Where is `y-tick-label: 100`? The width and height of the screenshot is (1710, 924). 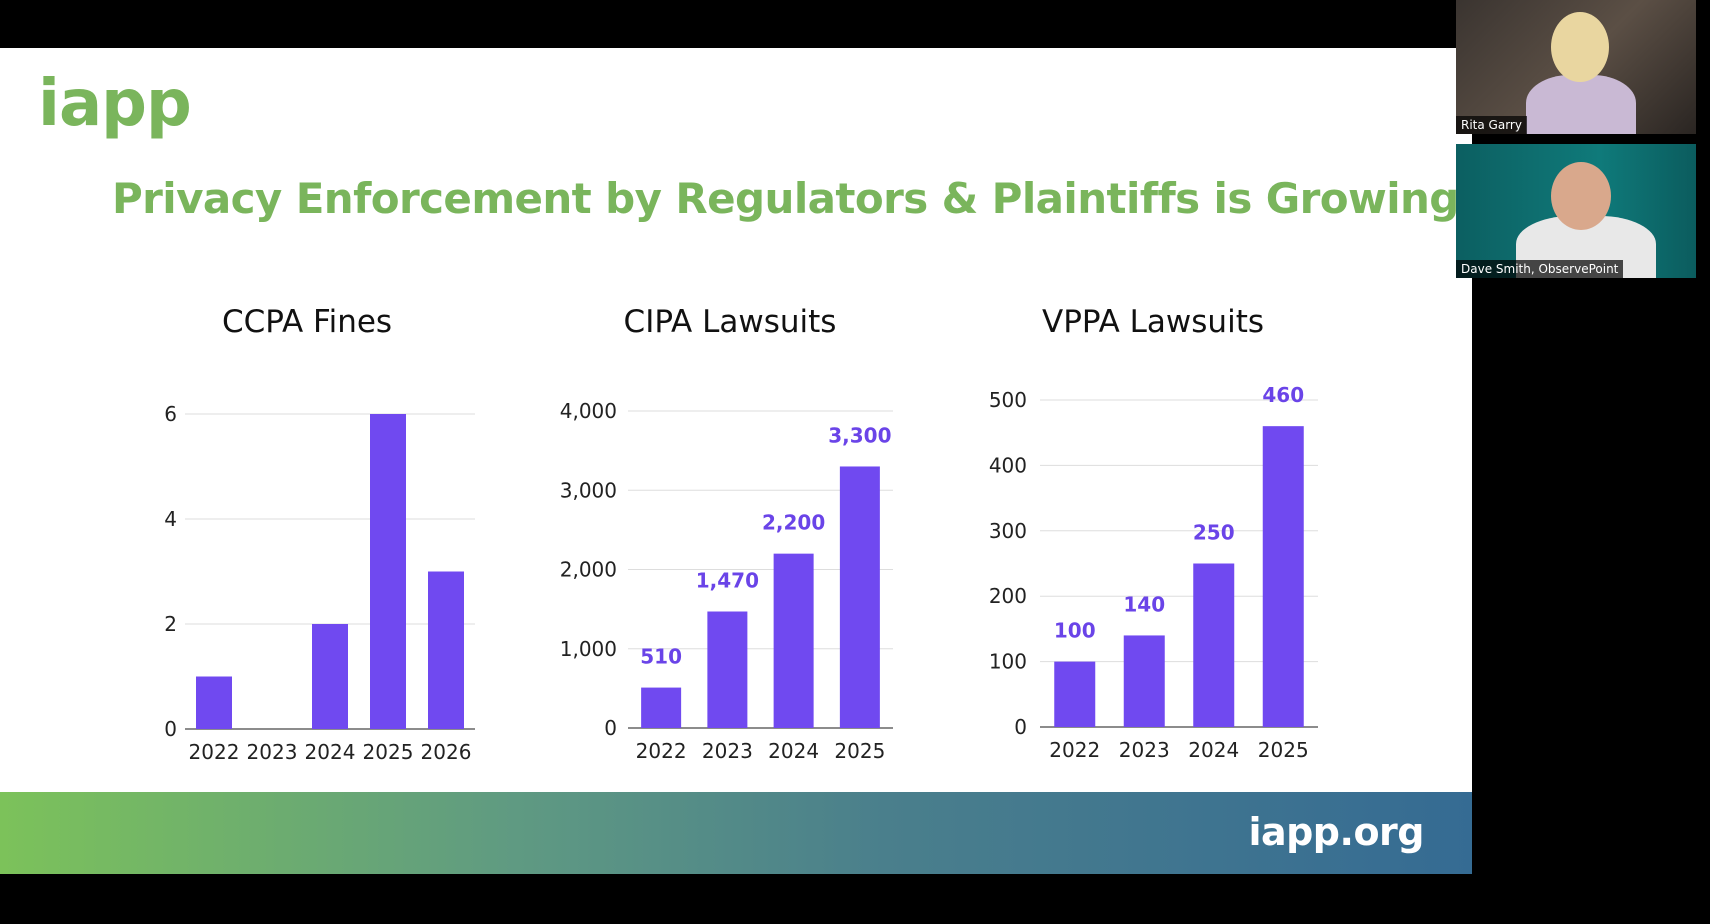 y-tick-label: 100 is located at coordinates (1008, 662).